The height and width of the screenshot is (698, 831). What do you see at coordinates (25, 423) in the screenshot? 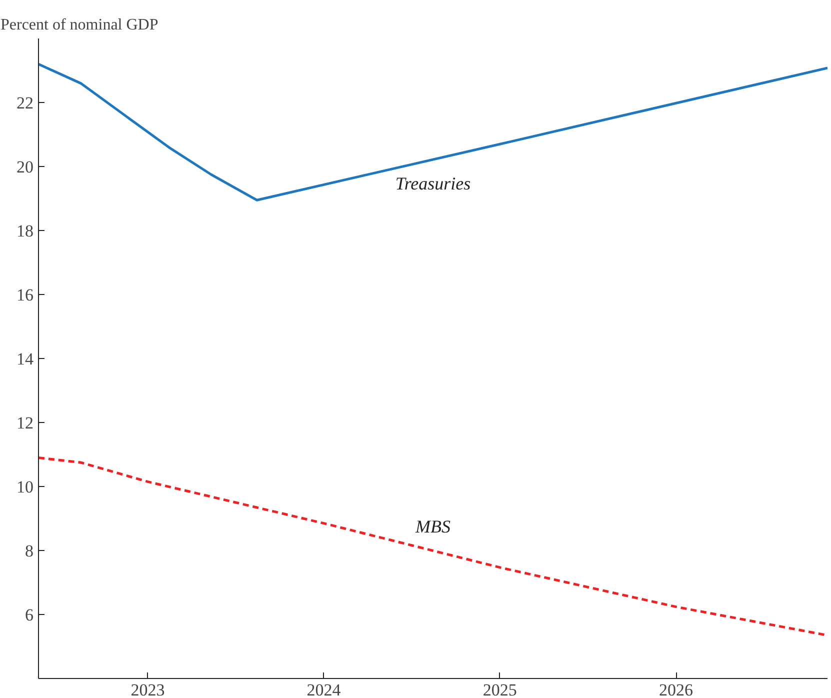
I see `y-tick-label: 12` at bounding box center [25, 423].